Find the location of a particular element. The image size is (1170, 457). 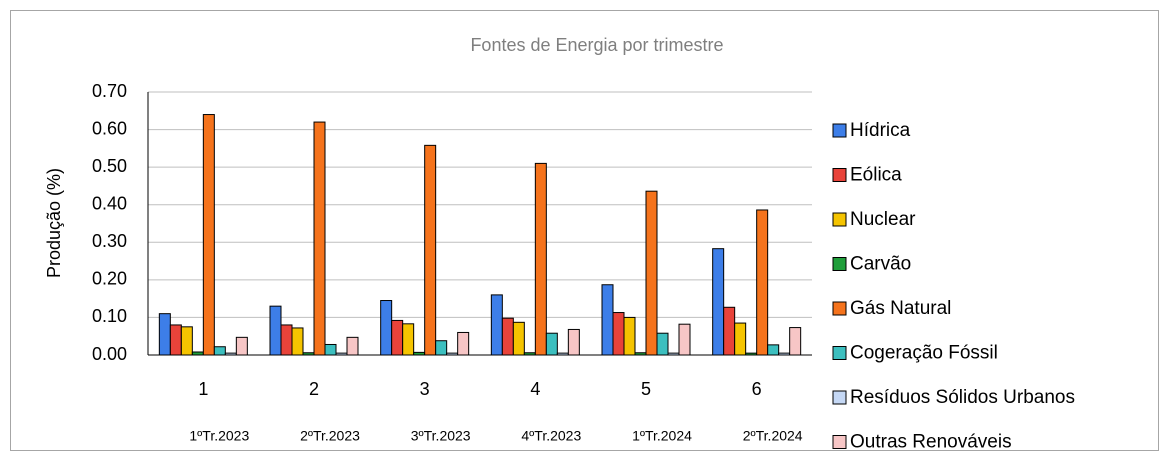

legend-label: Nuclear is located at coordinates (883, 219).